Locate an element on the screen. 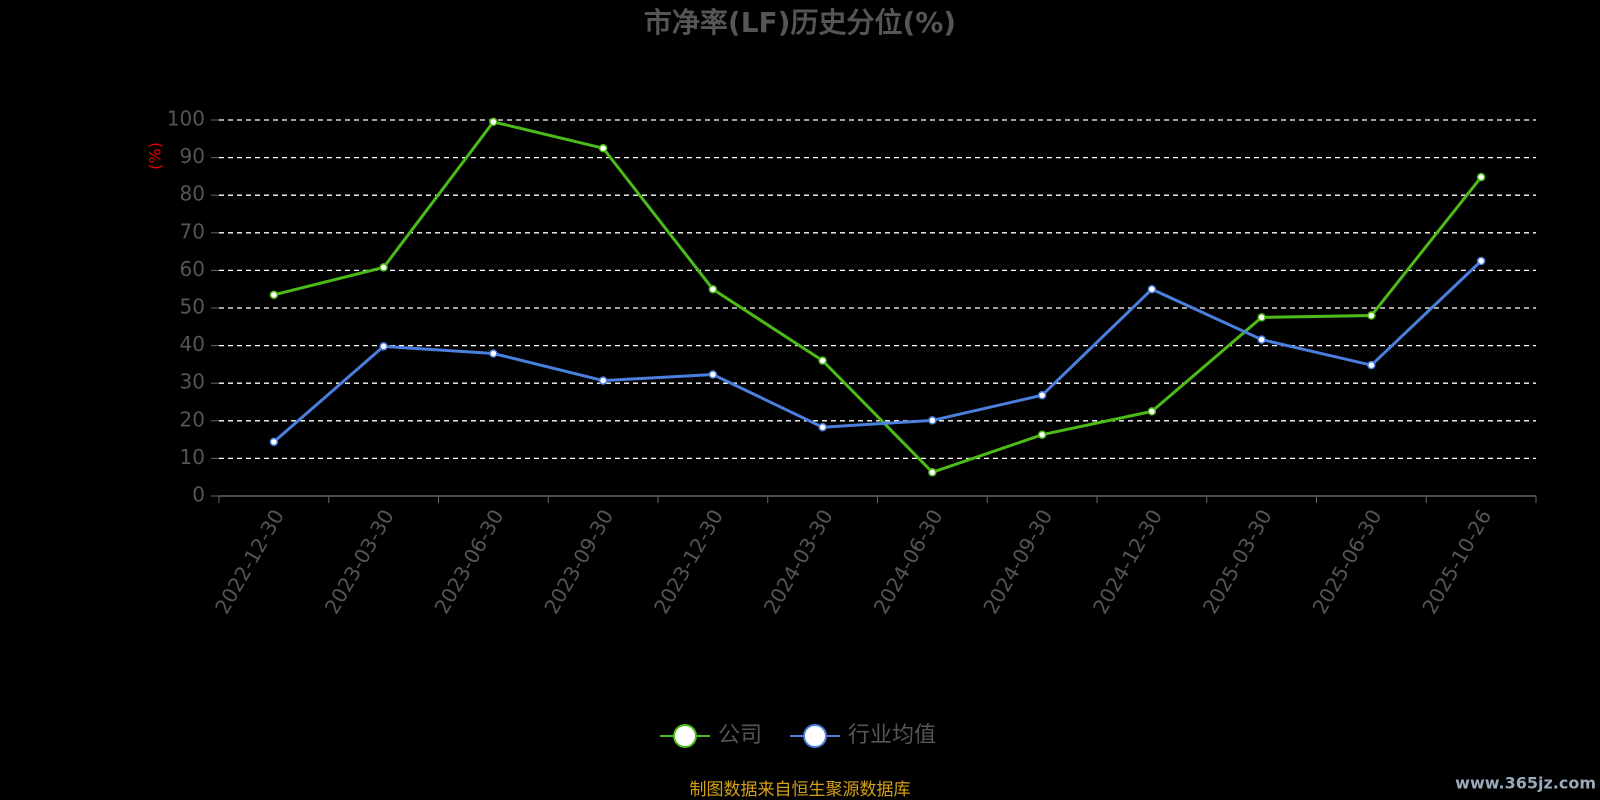 This screenshot has height=800, width=1600. source-note: 制图数据来自恒生聚源数据库 is located at coordinates (800, 790).